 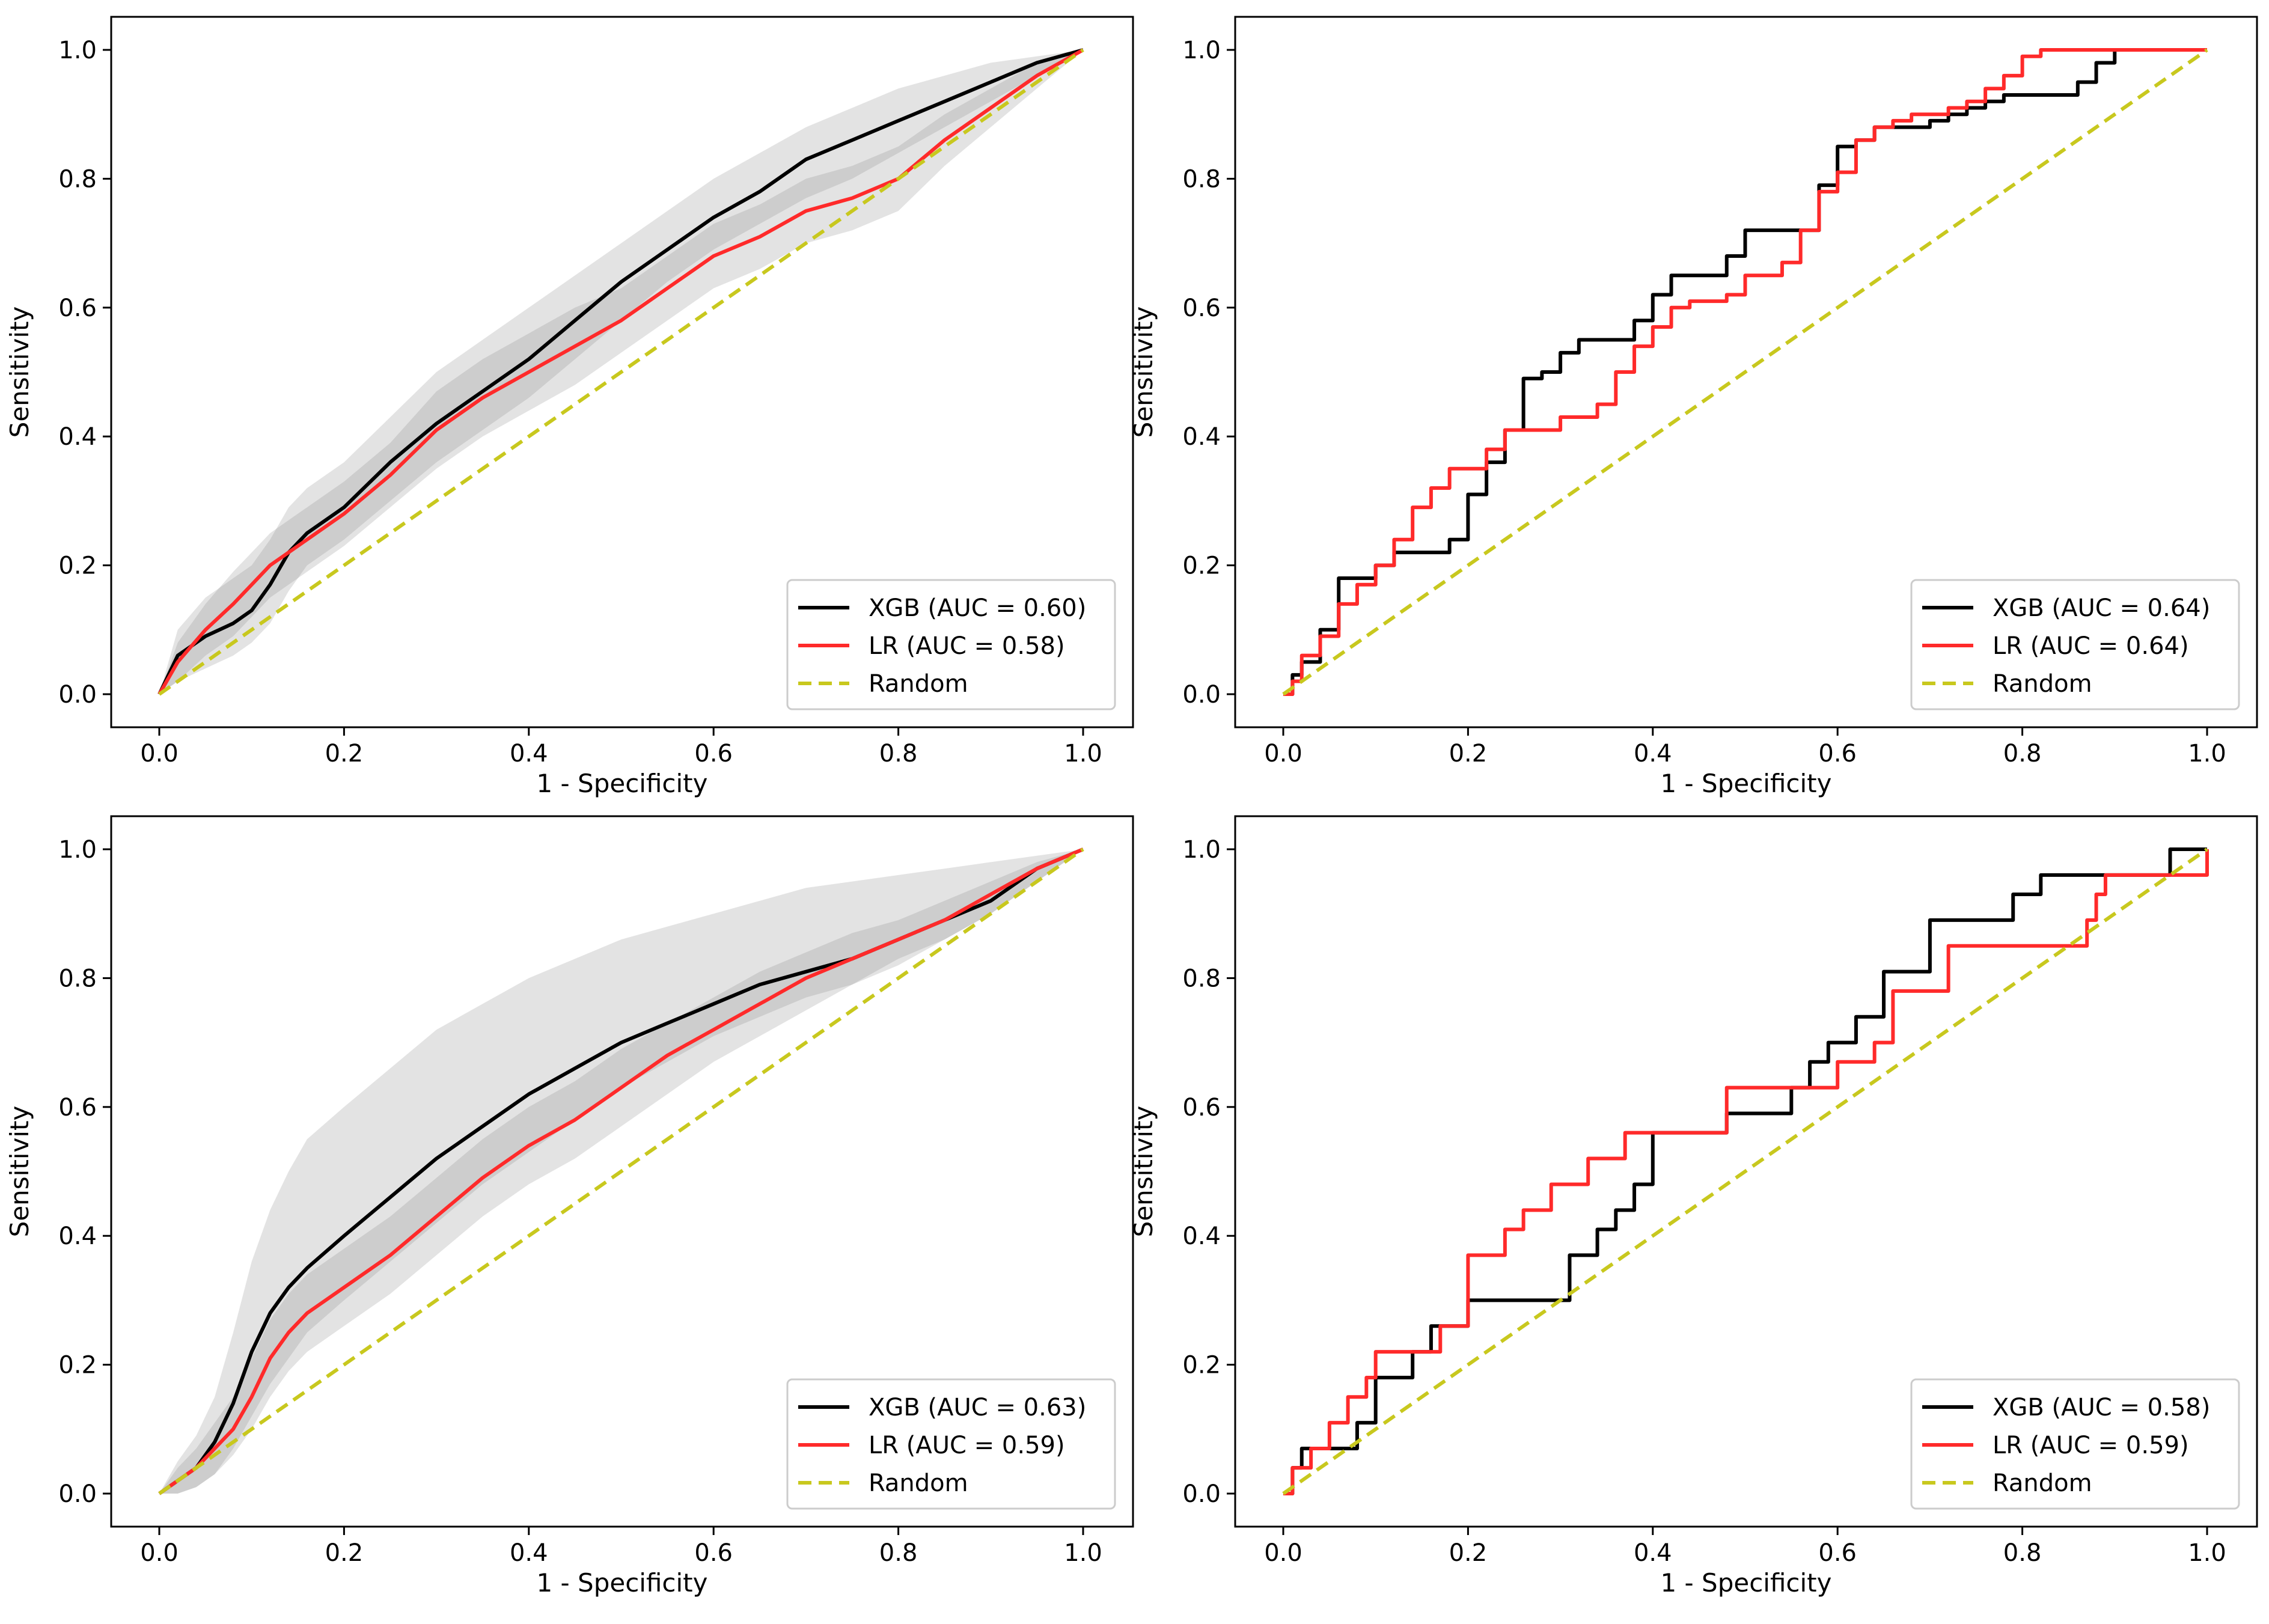 What do you see at coordinates (2091, 646) in the screenshot?
I see `legend-label-lr: LR (AUC = 0.64)` at bounding box center [2091, 646].